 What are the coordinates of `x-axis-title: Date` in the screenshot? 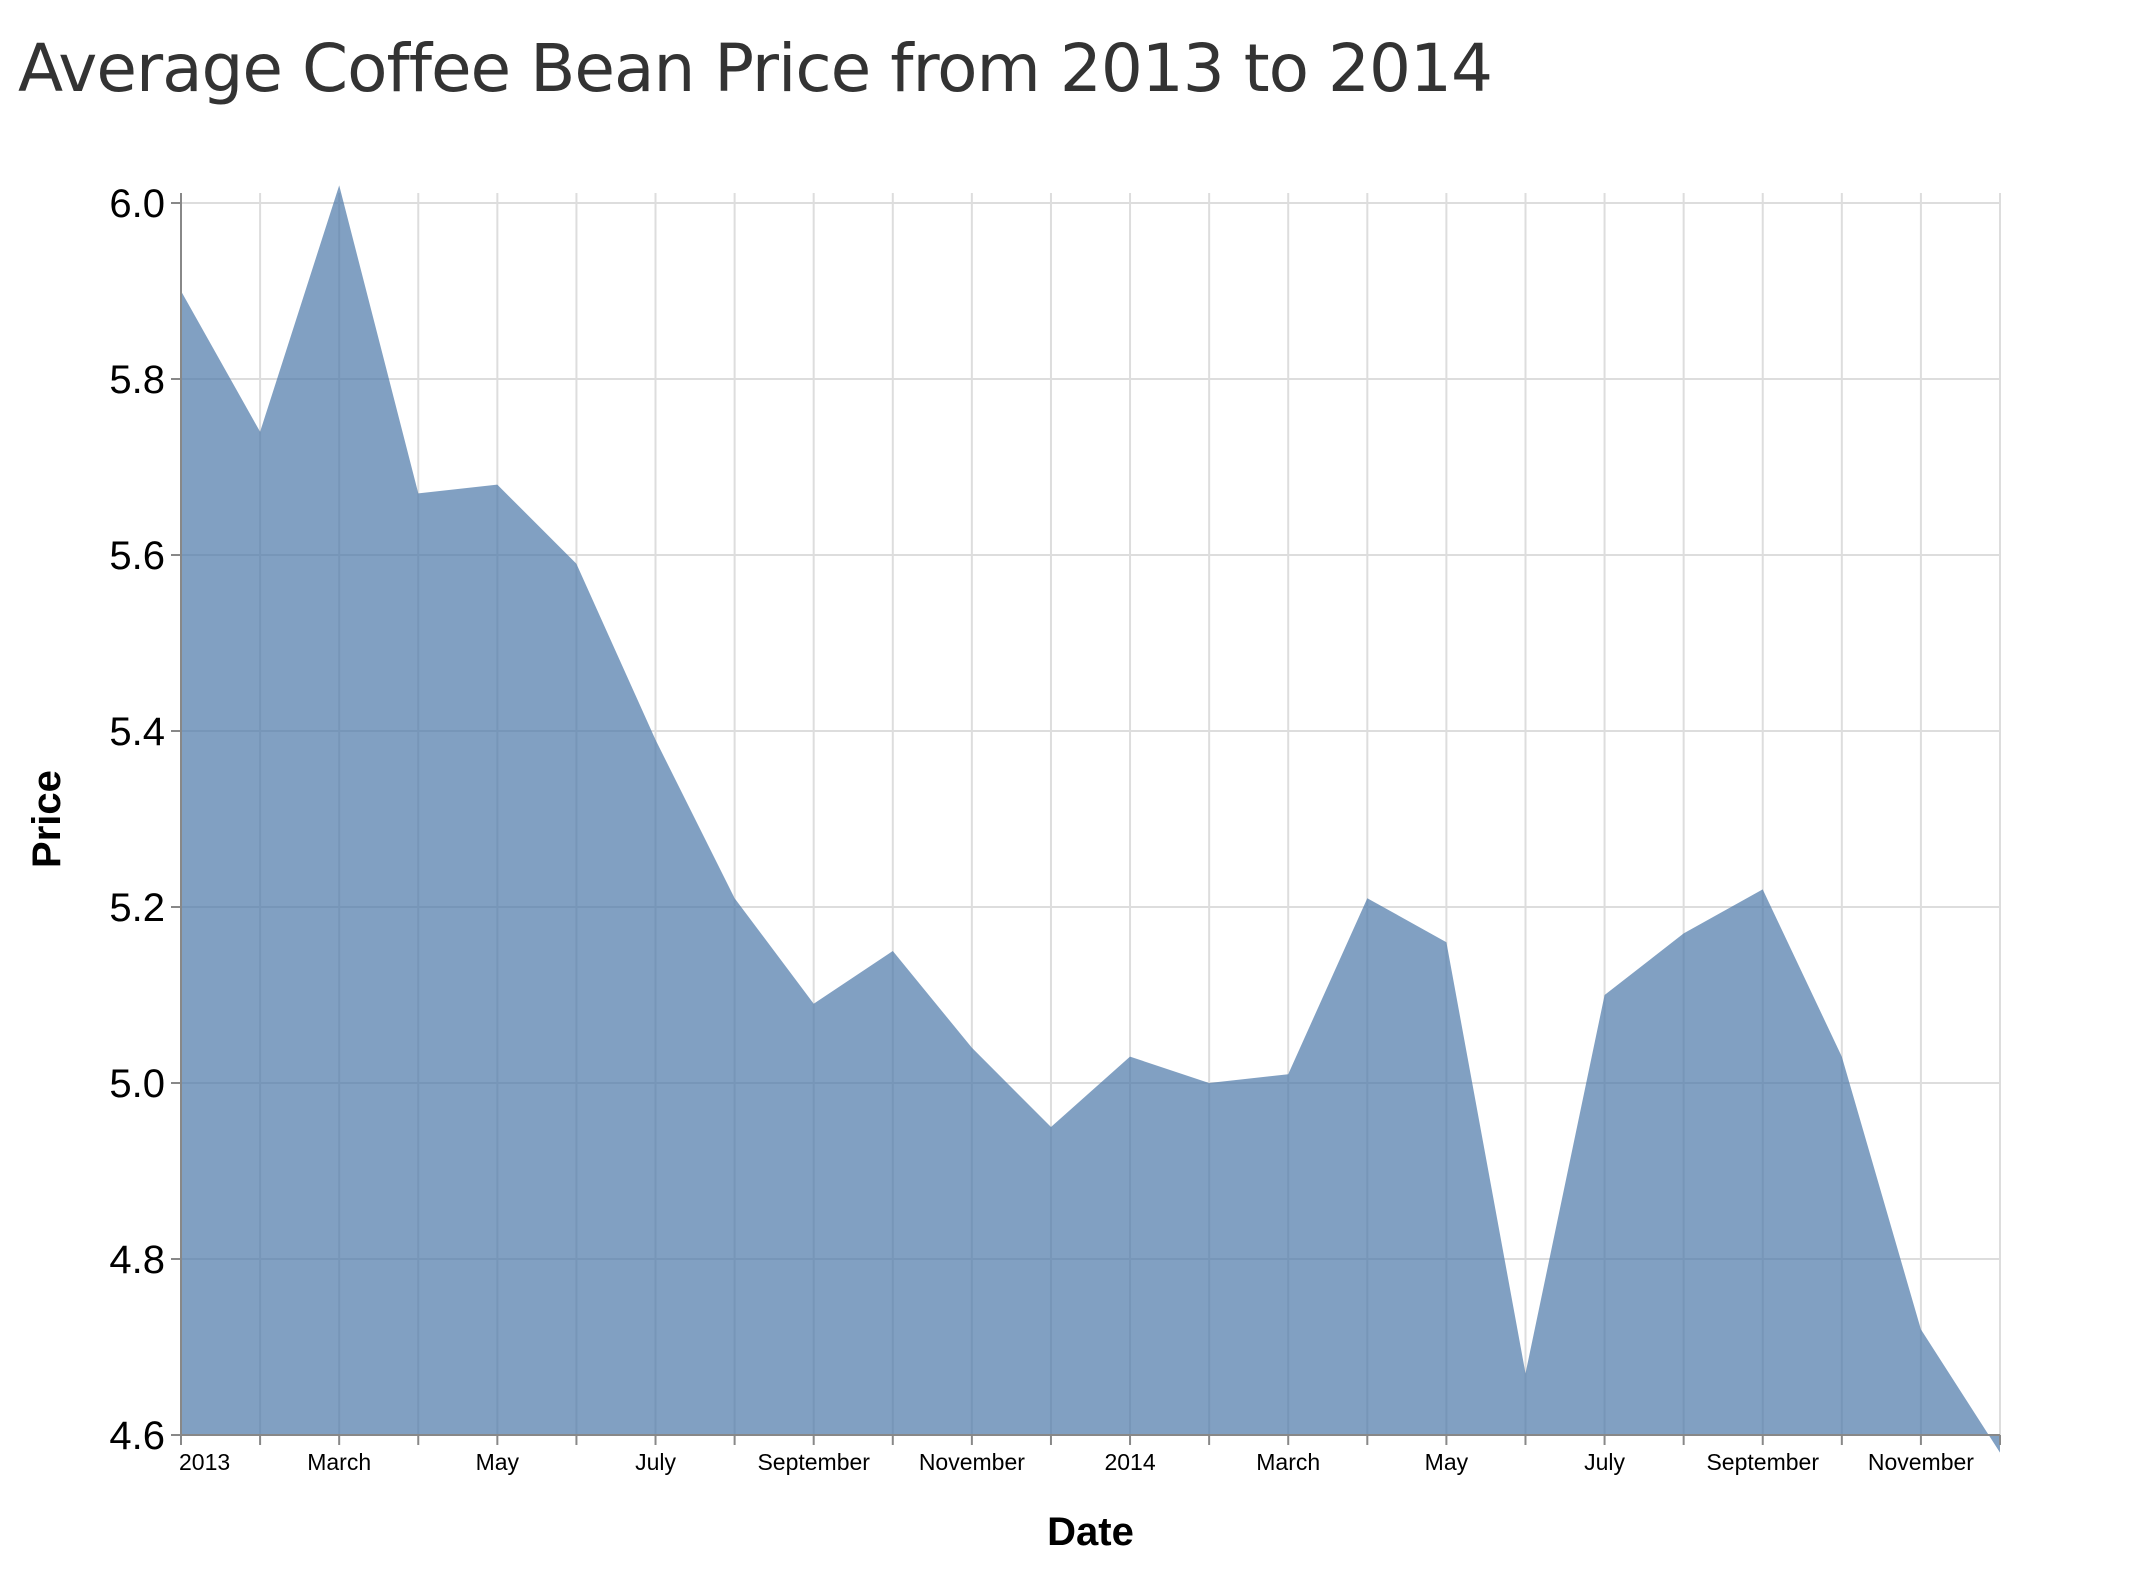 It's located at (1090, 1532).